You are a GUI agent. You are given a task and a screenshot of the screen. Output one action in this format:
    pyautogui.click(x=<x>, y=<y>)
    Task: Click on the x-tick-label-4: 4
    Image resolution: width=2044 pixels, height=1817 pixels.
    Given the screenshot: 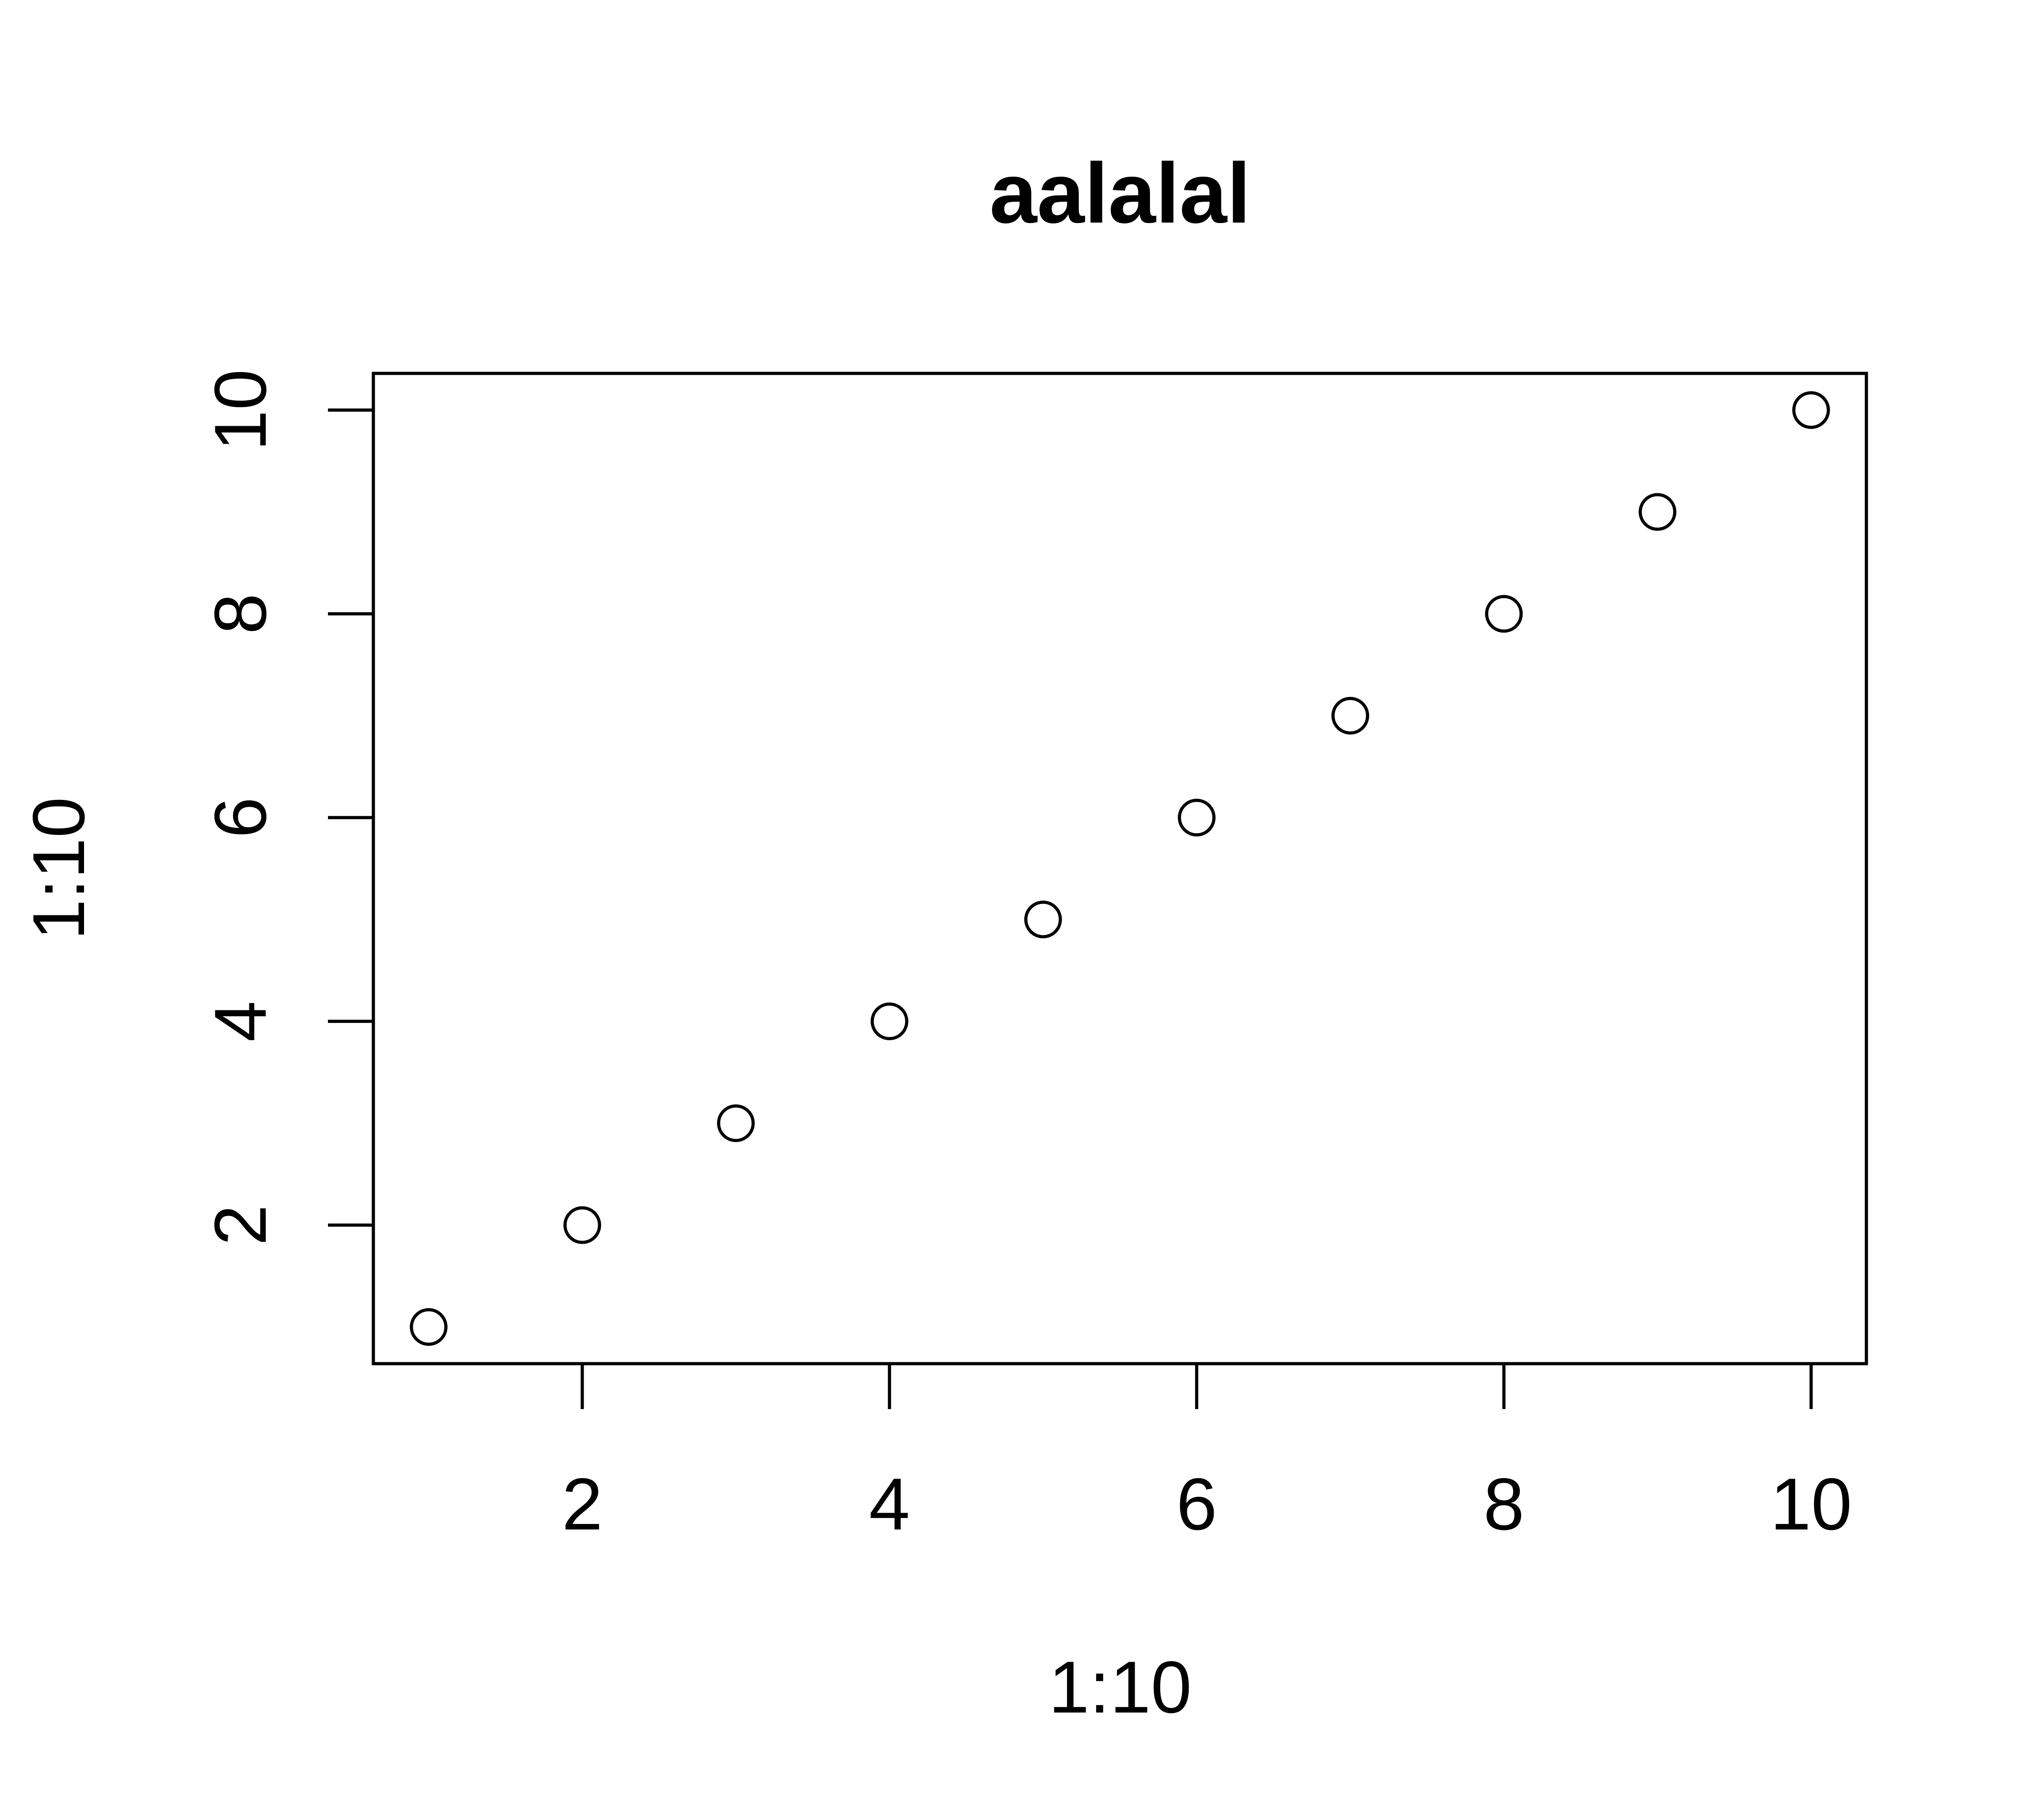 What is the action you would take?
    pyautogui.click(x=890, y=1504)
    